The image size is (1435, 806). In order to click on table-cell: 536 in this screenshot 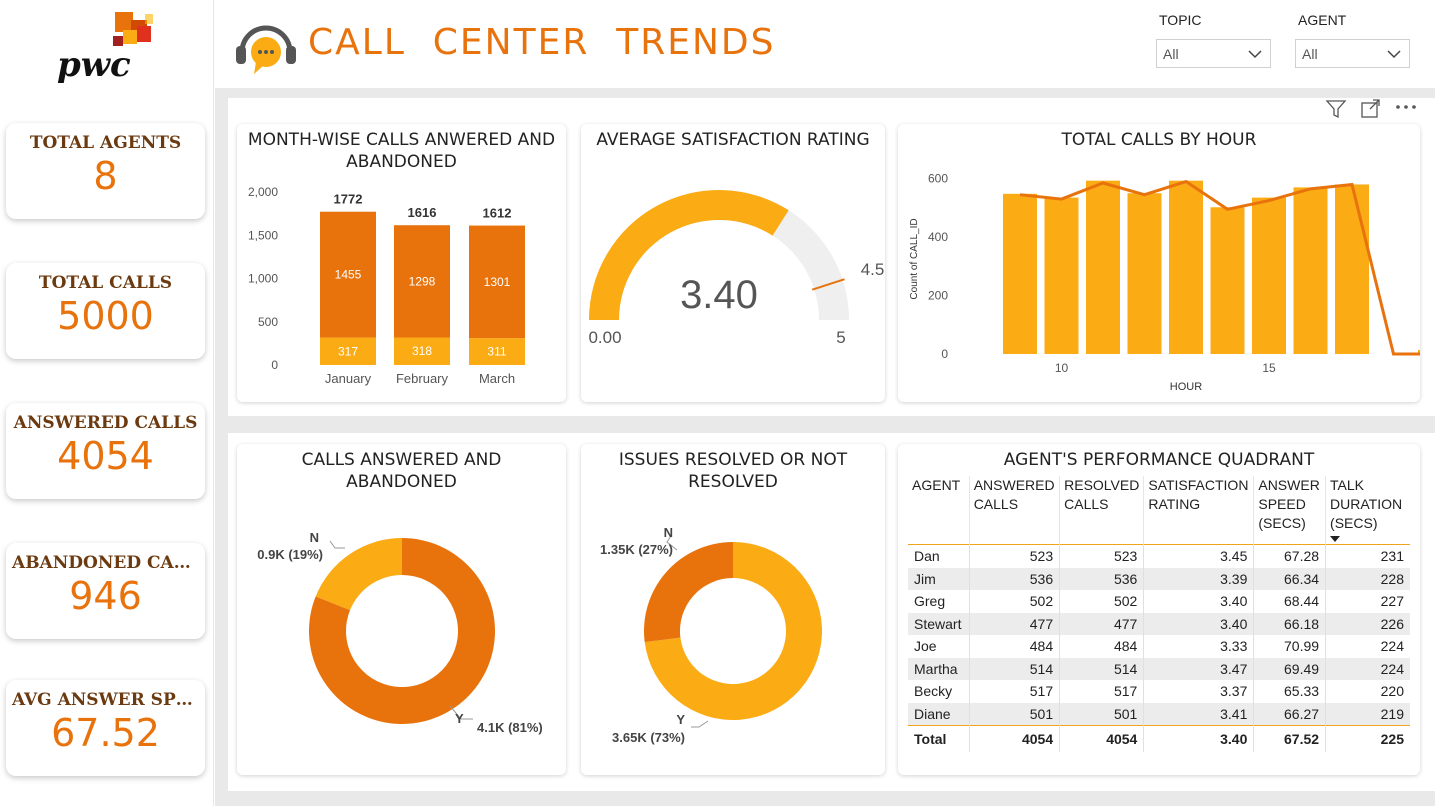, I will do `click(1101, 578)`.